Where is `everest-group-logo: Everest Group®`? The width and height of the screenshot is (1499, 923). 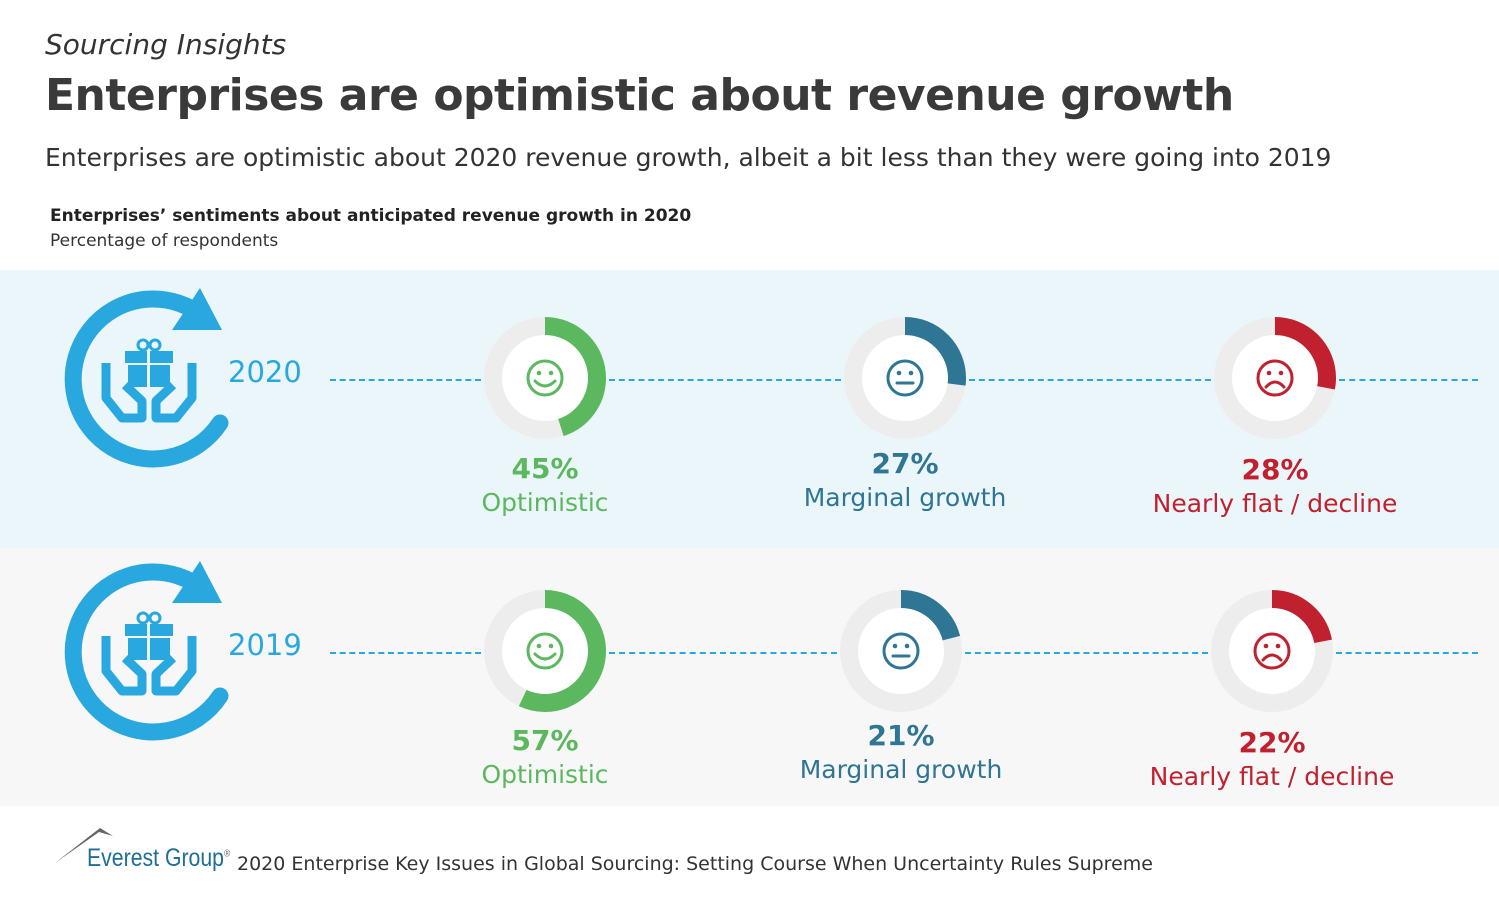 everest-group-logo: Everest Group® is located at coordinates (145, 855).